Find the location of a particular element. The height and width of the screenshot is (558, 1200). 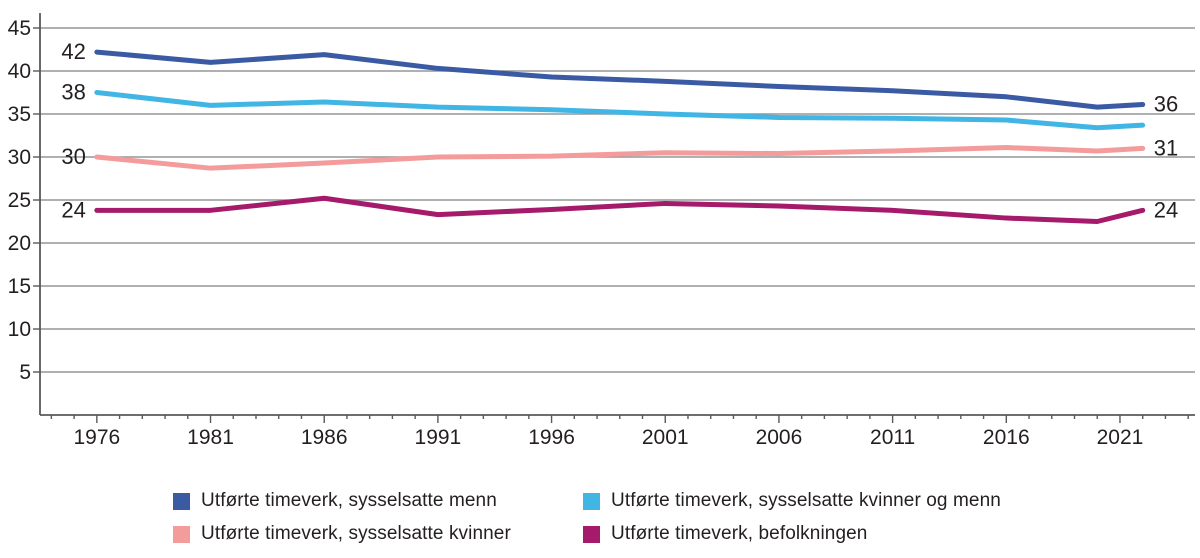

series-start-label: 30 is located at coordinates (73, 156).